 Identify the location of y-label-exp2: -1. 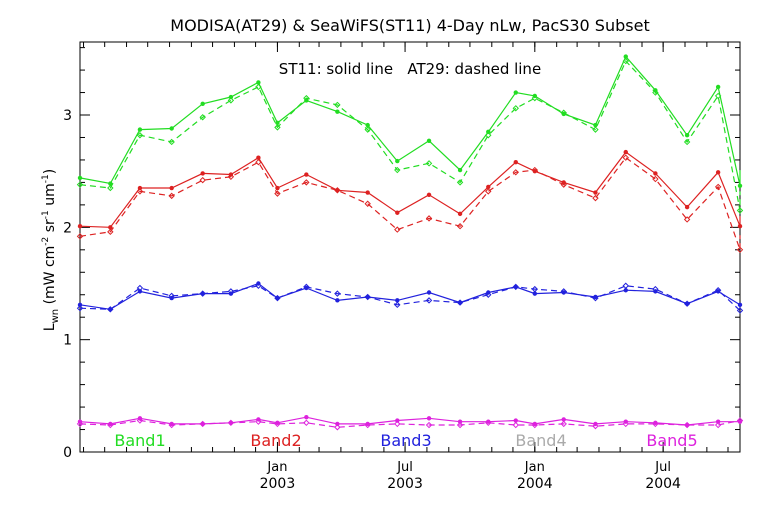
(46, 214).